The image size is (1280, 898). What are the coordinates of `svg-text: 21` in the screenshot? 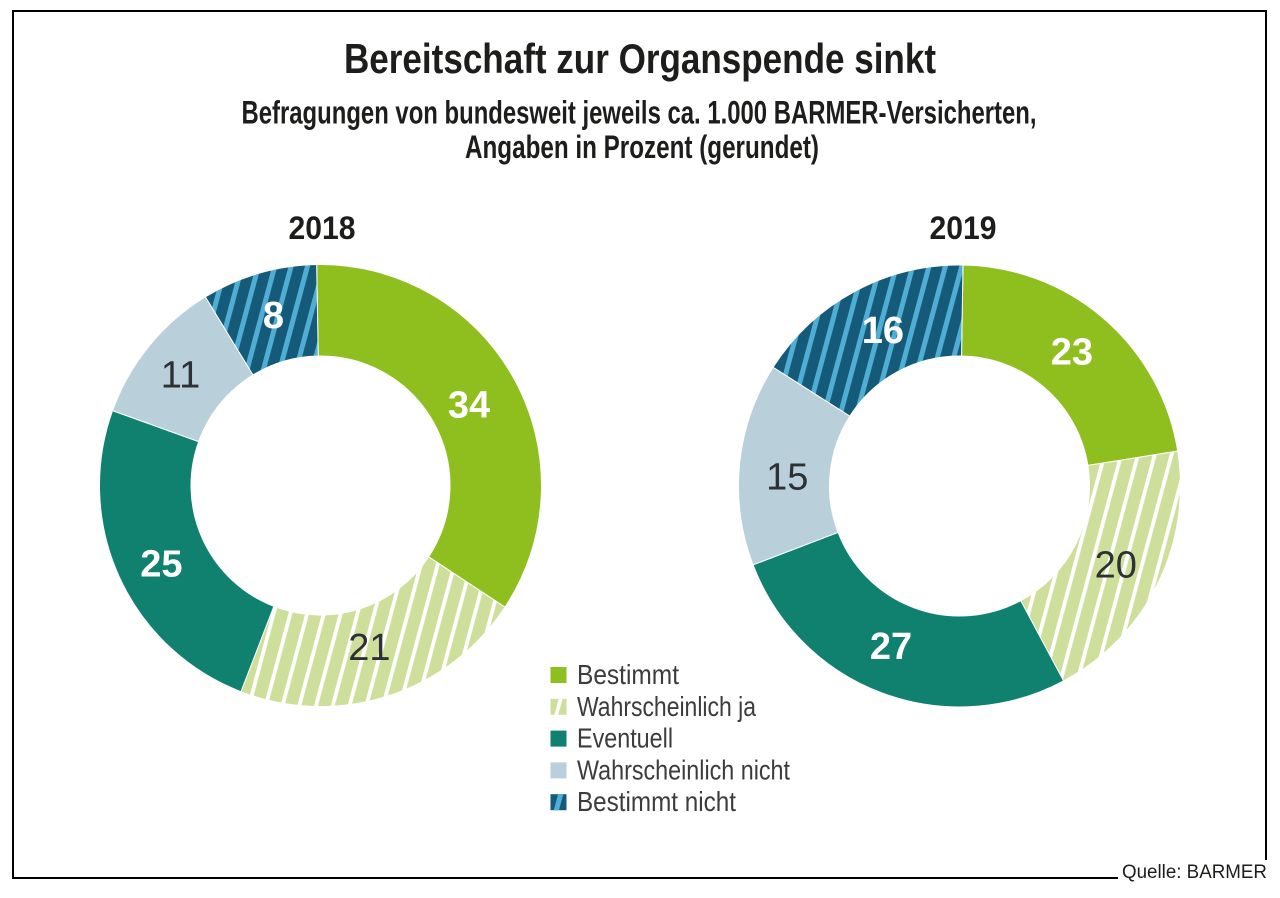 It's located at (369, 648).